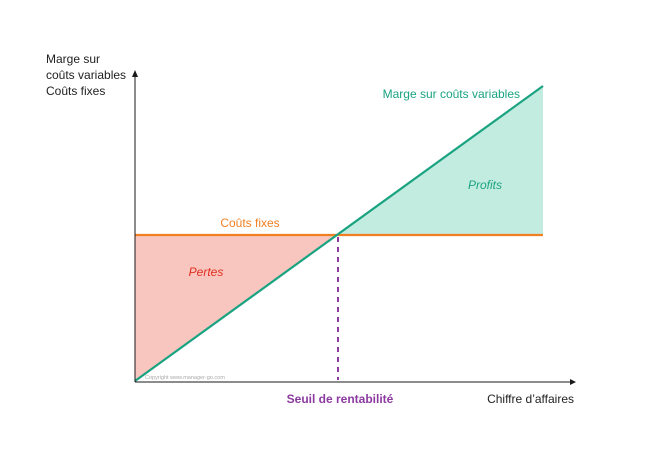  Describe the element at coordinates (340, 399) in the screenshot. I see `breakeven-label: Seuil de rentabilité` at that location.